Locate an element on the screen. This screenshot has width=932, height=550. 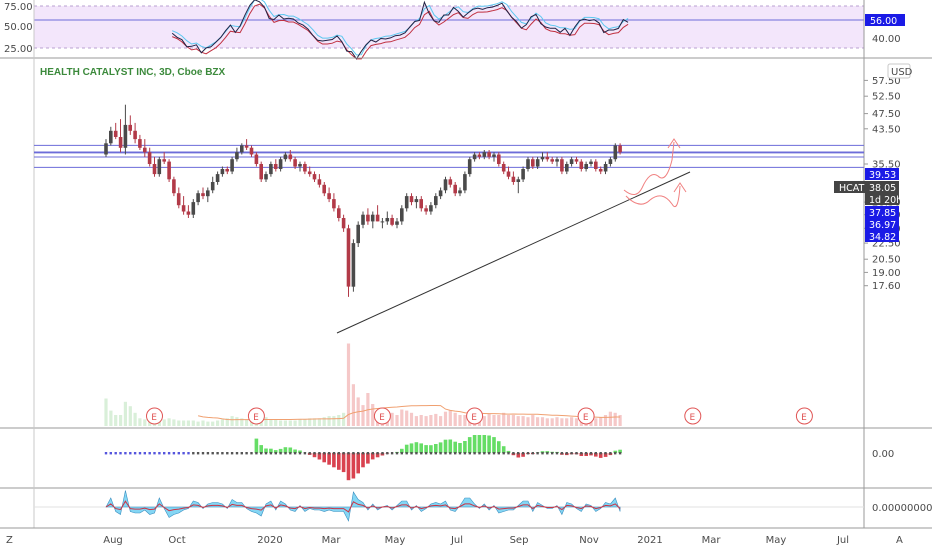
time-tick-label: Sep is located at coordinates (519, 540).